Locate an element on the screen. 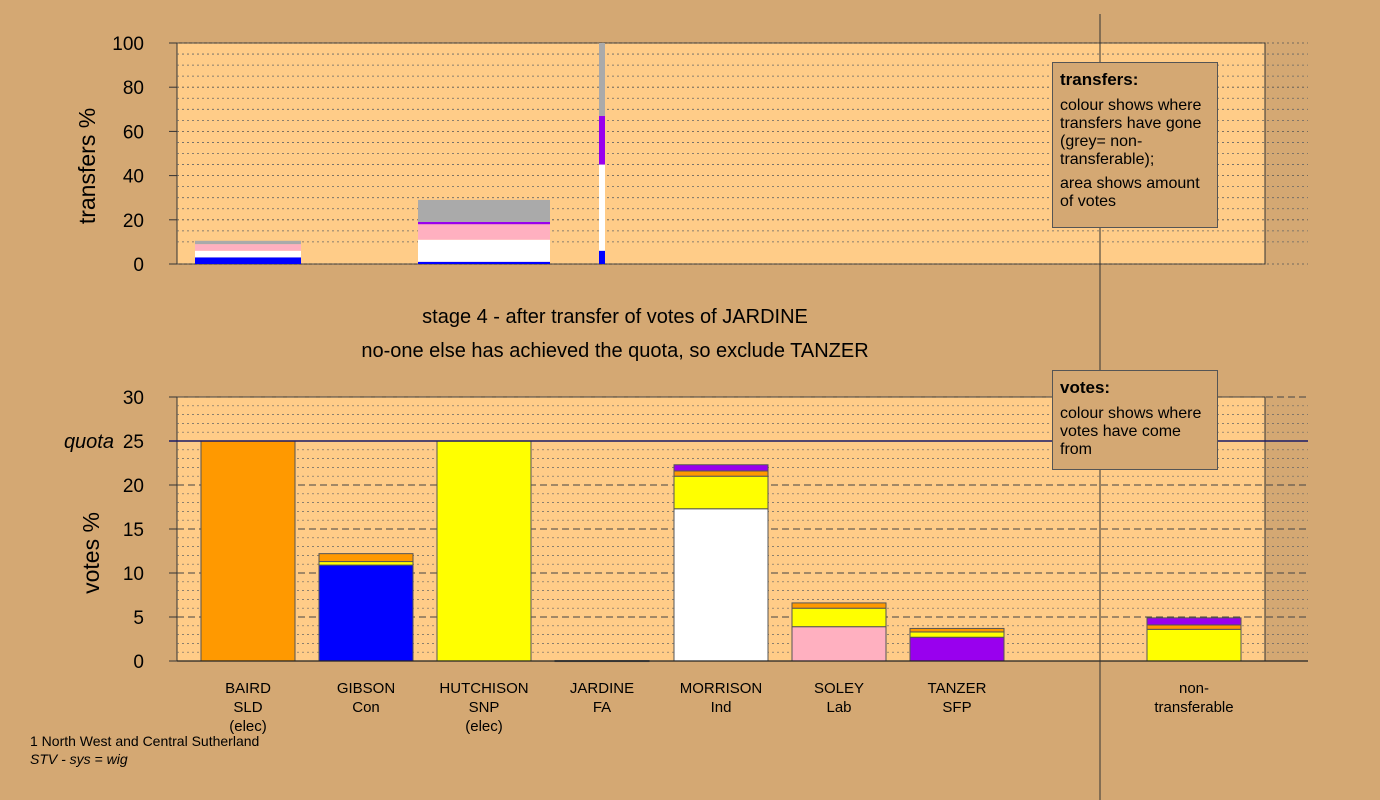 Image resolution: width=1380 pixels, height=800 pixels. category-label-party: Lab is located at coordinates (839, 707).